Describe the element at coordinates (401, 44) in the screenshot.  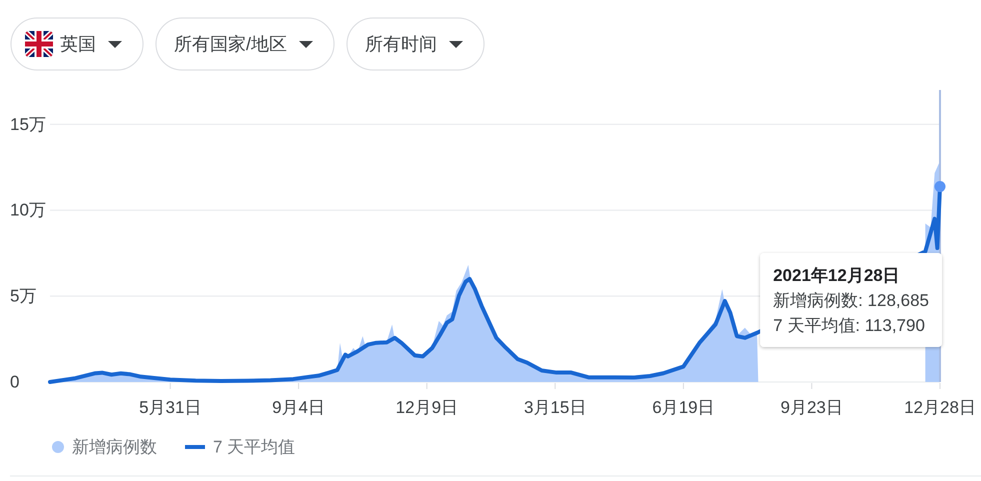
I see `dropdown-label: 所有时间` at that location.